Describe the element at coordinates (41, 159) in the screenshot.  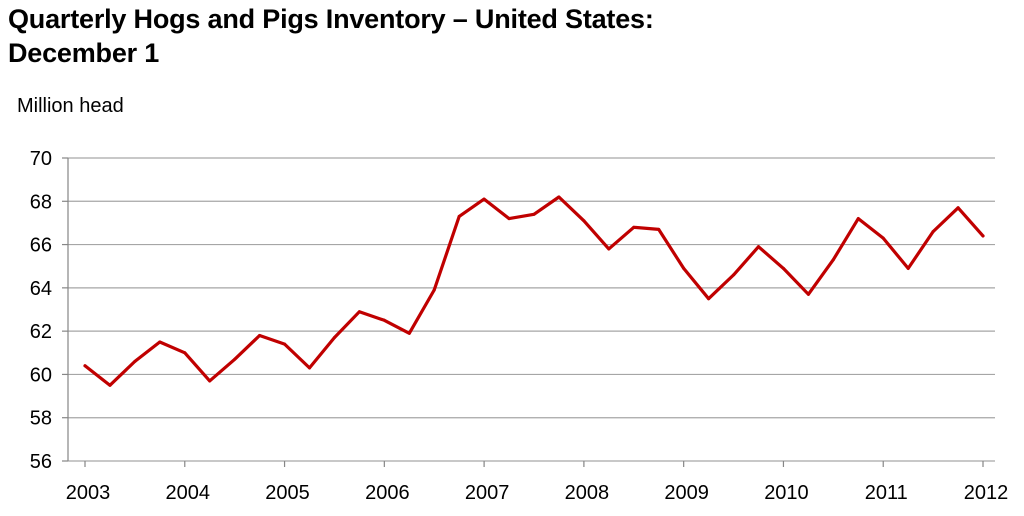
I see `y-tick-label: 70` at that location.